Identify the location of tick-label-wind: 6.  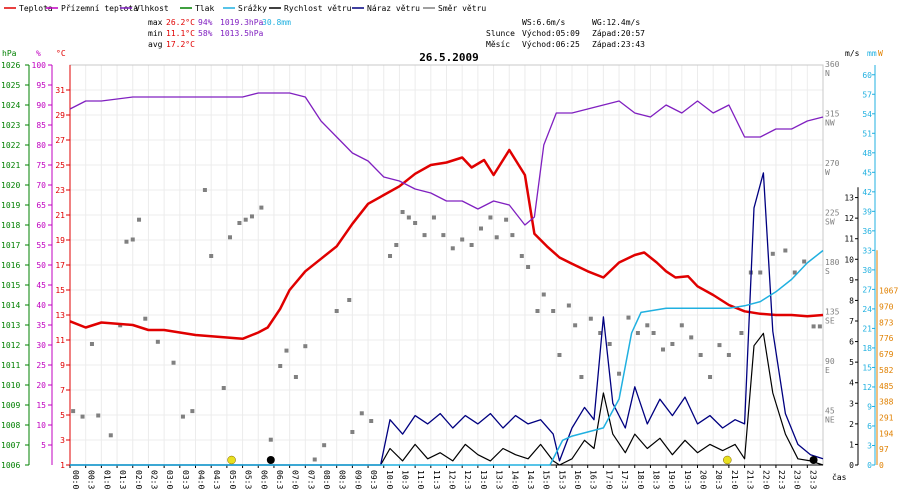
(851, 342).